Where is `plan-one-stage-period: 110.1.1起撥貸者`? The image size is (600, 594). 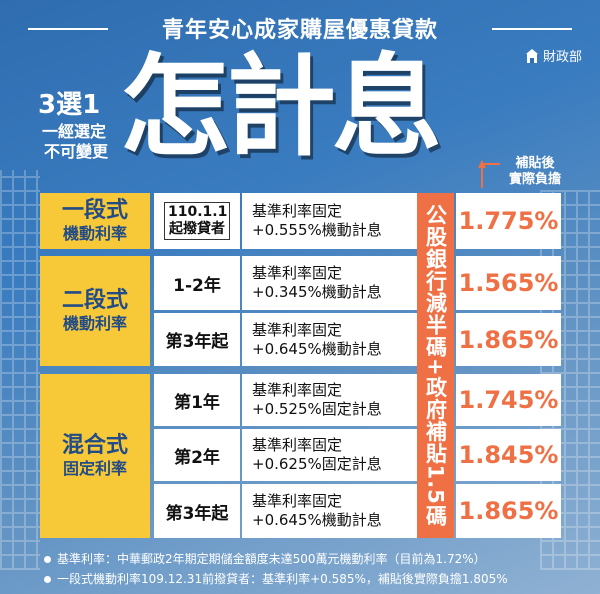 plan-one-stage-period: 110.1.1起撥貸者 is located at coordinates (197, 221).